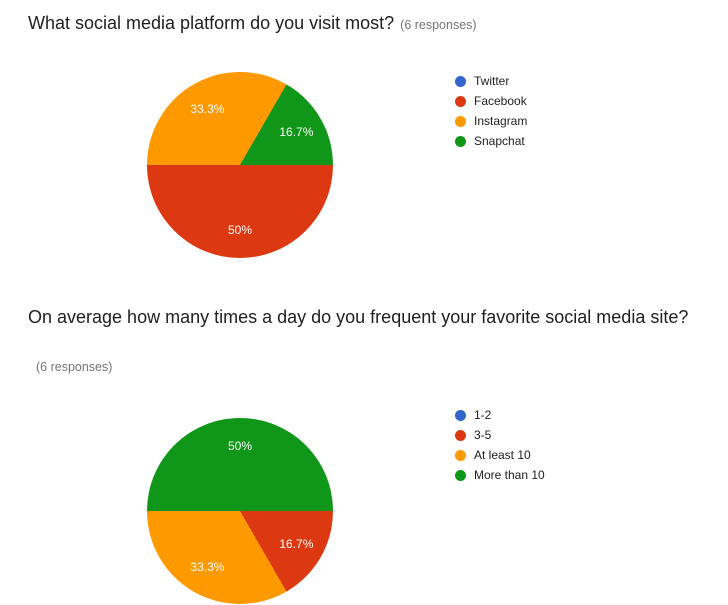  Describe the element at coordinates (483, 435) in the screenshot. I see `legend-label: 3-5` at that location.